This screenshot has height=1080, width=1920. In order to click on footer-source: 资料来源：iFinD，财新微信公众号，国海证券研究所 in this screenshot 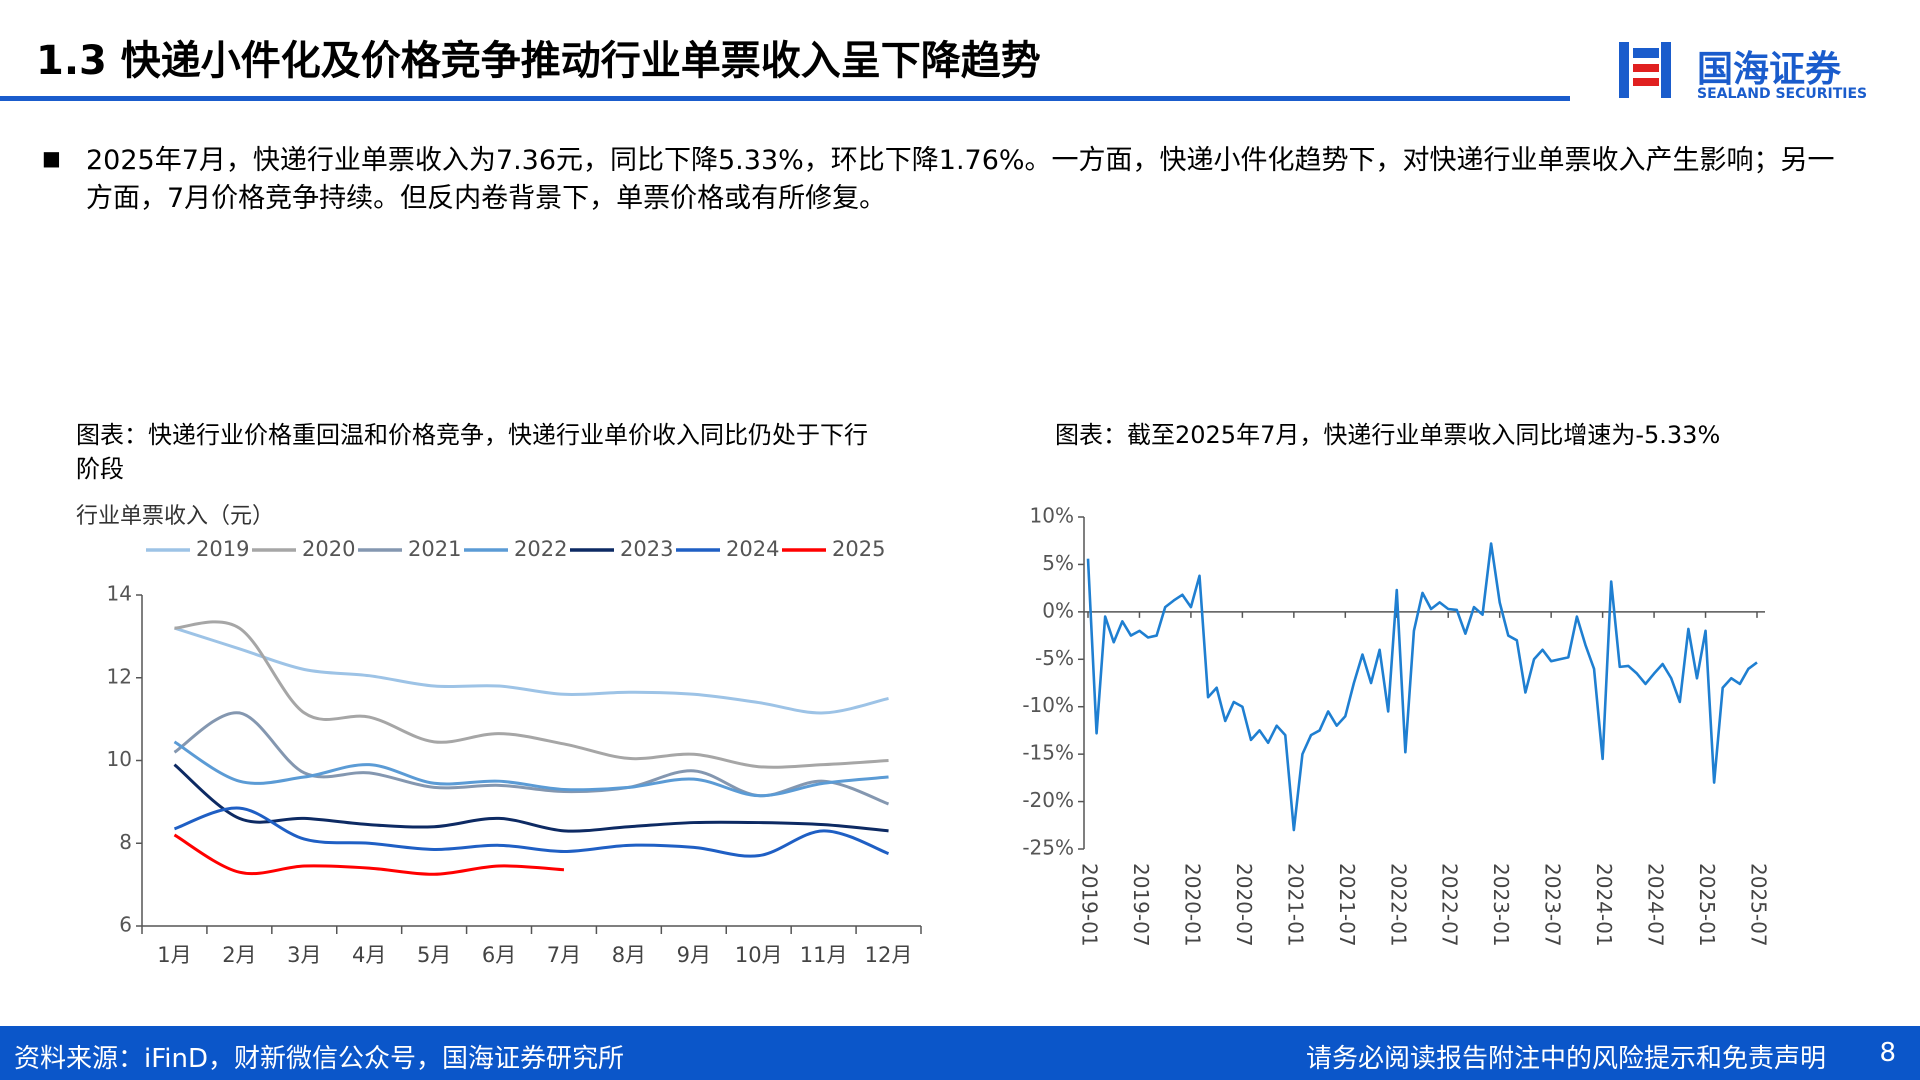, I will do `click(319, 1059)`.